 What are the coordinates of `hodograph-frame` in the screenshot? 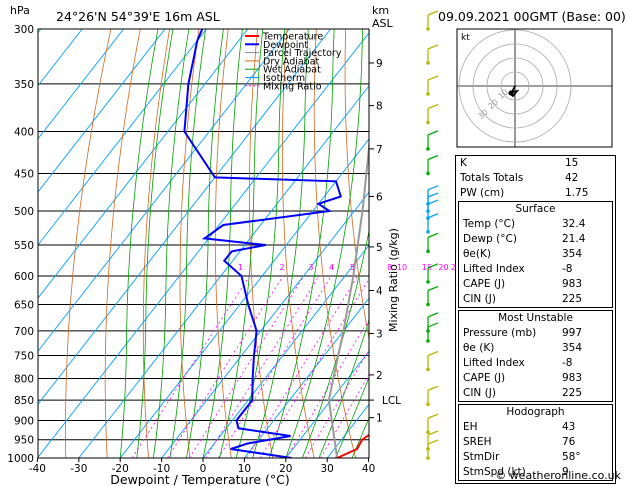 It's located at (534, 88).